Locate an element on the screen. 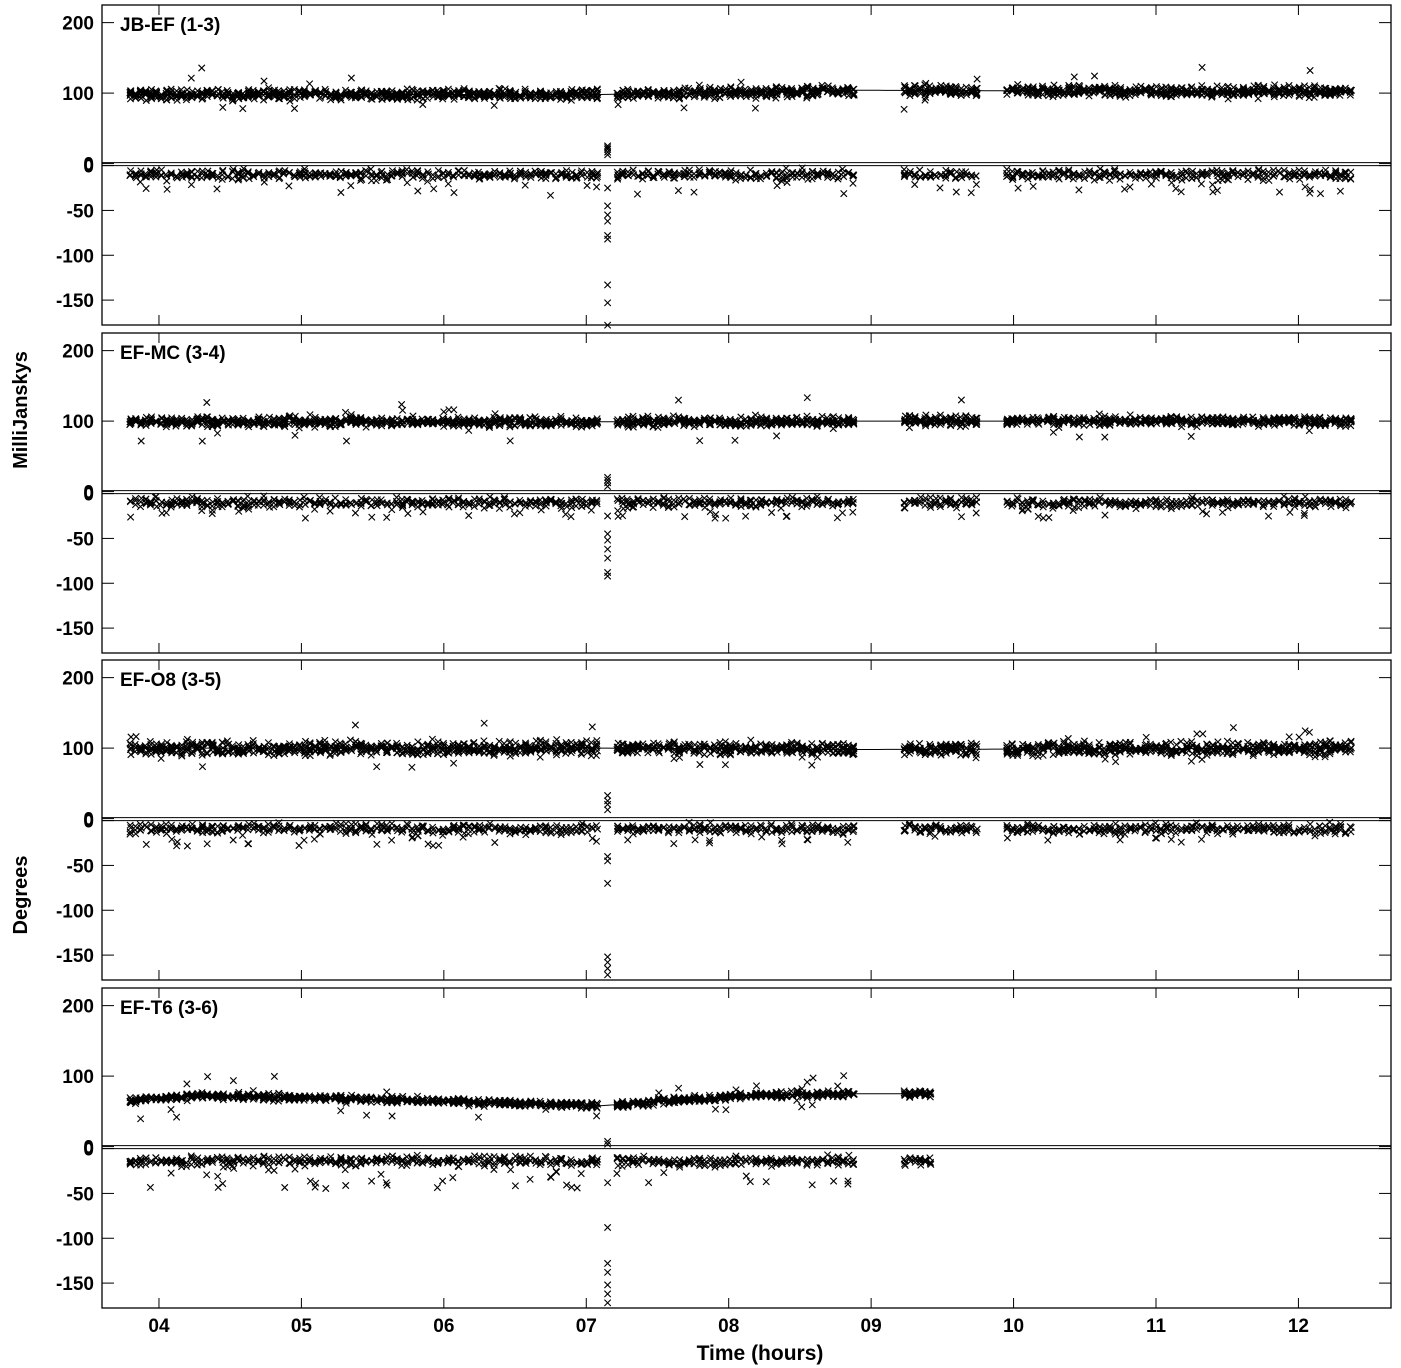 The image size is (1401, 1368). amp-tick-label: 200 is located at coordinates (78, 24).